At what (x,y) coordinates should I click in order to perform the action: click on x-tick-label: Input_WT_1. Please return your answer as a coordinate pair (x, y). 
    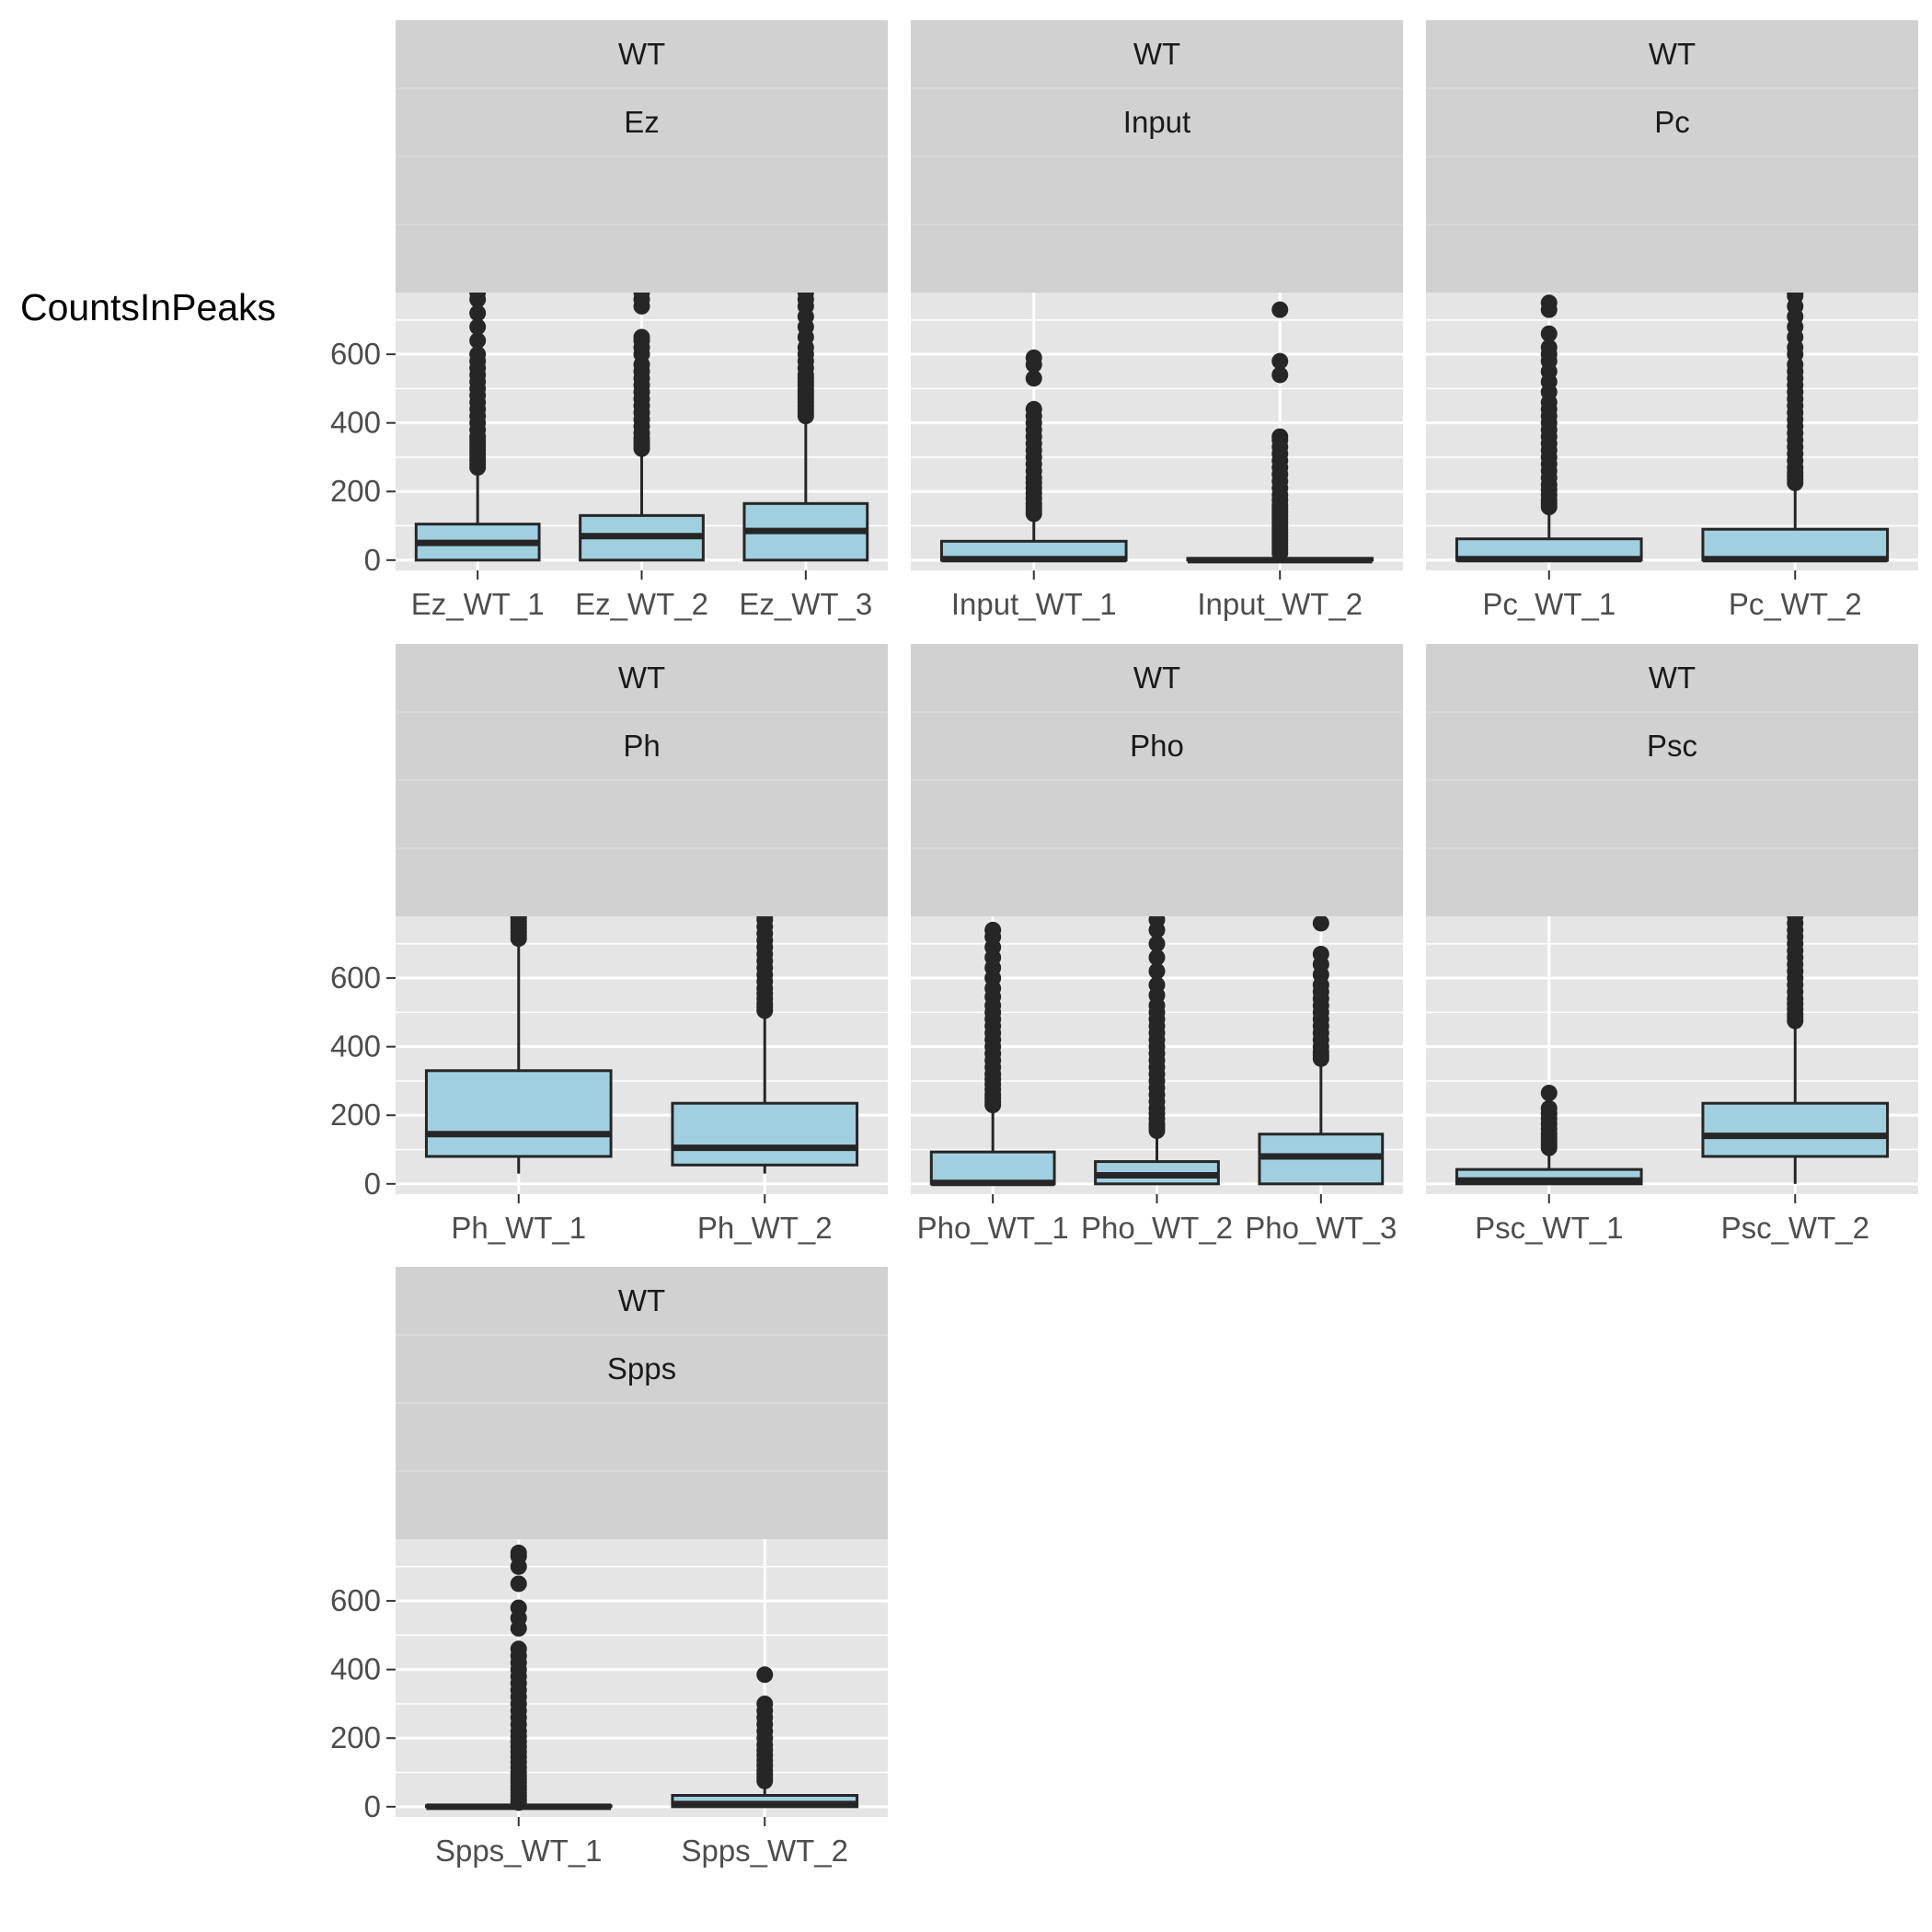
    Looking at the image, I should click on (1034, 604).